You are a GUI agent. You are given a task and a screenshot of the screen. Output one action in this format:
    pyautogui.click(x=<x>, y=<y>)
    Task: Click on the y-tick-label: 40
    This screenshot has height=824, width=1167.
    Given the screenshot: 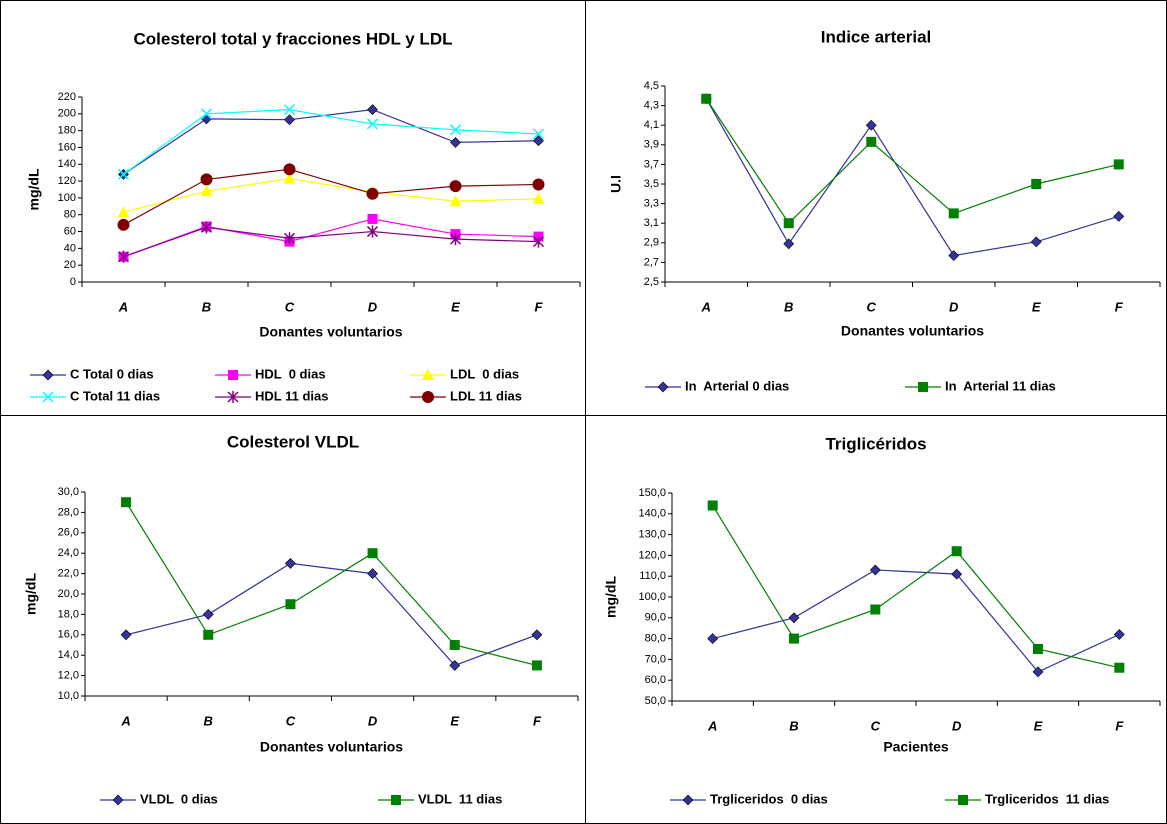 What is the action you would take?
    pyautogui.click(x=70, y=248)
    